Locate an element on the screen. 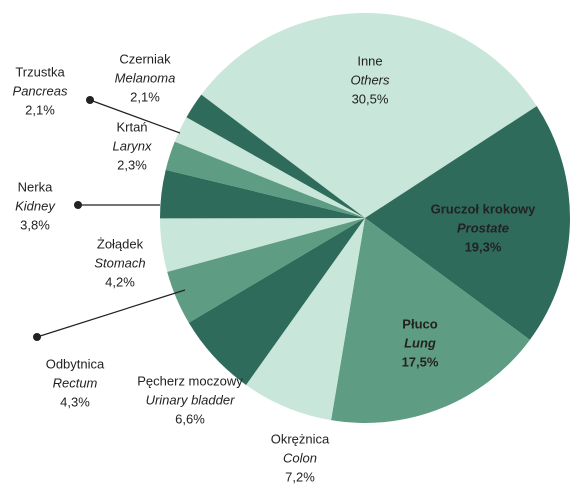 The image size is (571, 490). slice-value: 4,2% is located at coordinates (120, 281).